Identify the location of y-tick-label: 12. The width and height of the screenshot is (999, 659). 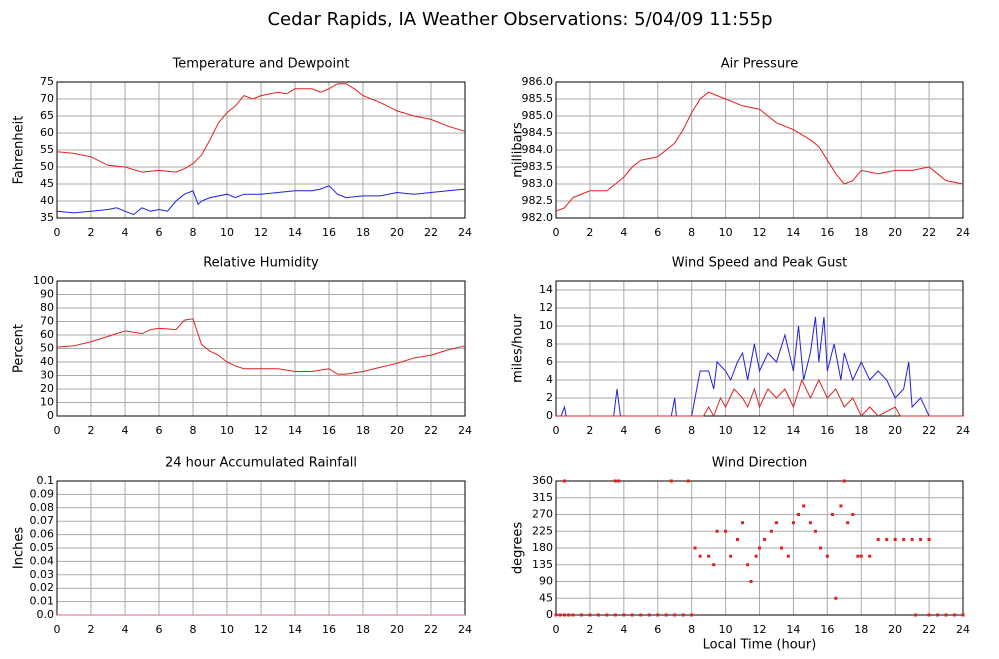
(546, 307).